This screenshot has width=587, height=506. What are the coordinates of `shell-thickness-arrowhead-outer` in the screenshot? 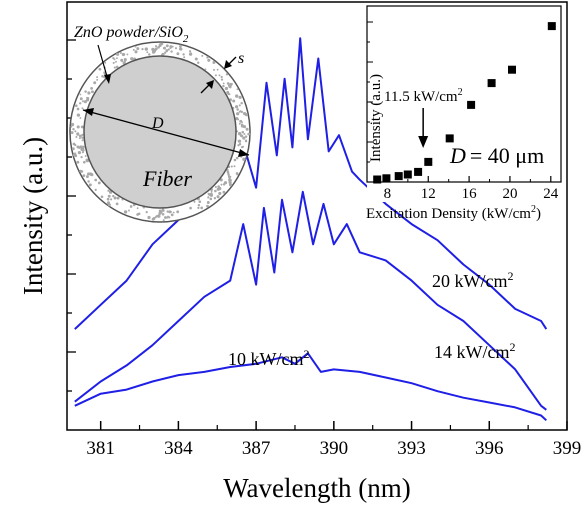 It's located at (228, 64).